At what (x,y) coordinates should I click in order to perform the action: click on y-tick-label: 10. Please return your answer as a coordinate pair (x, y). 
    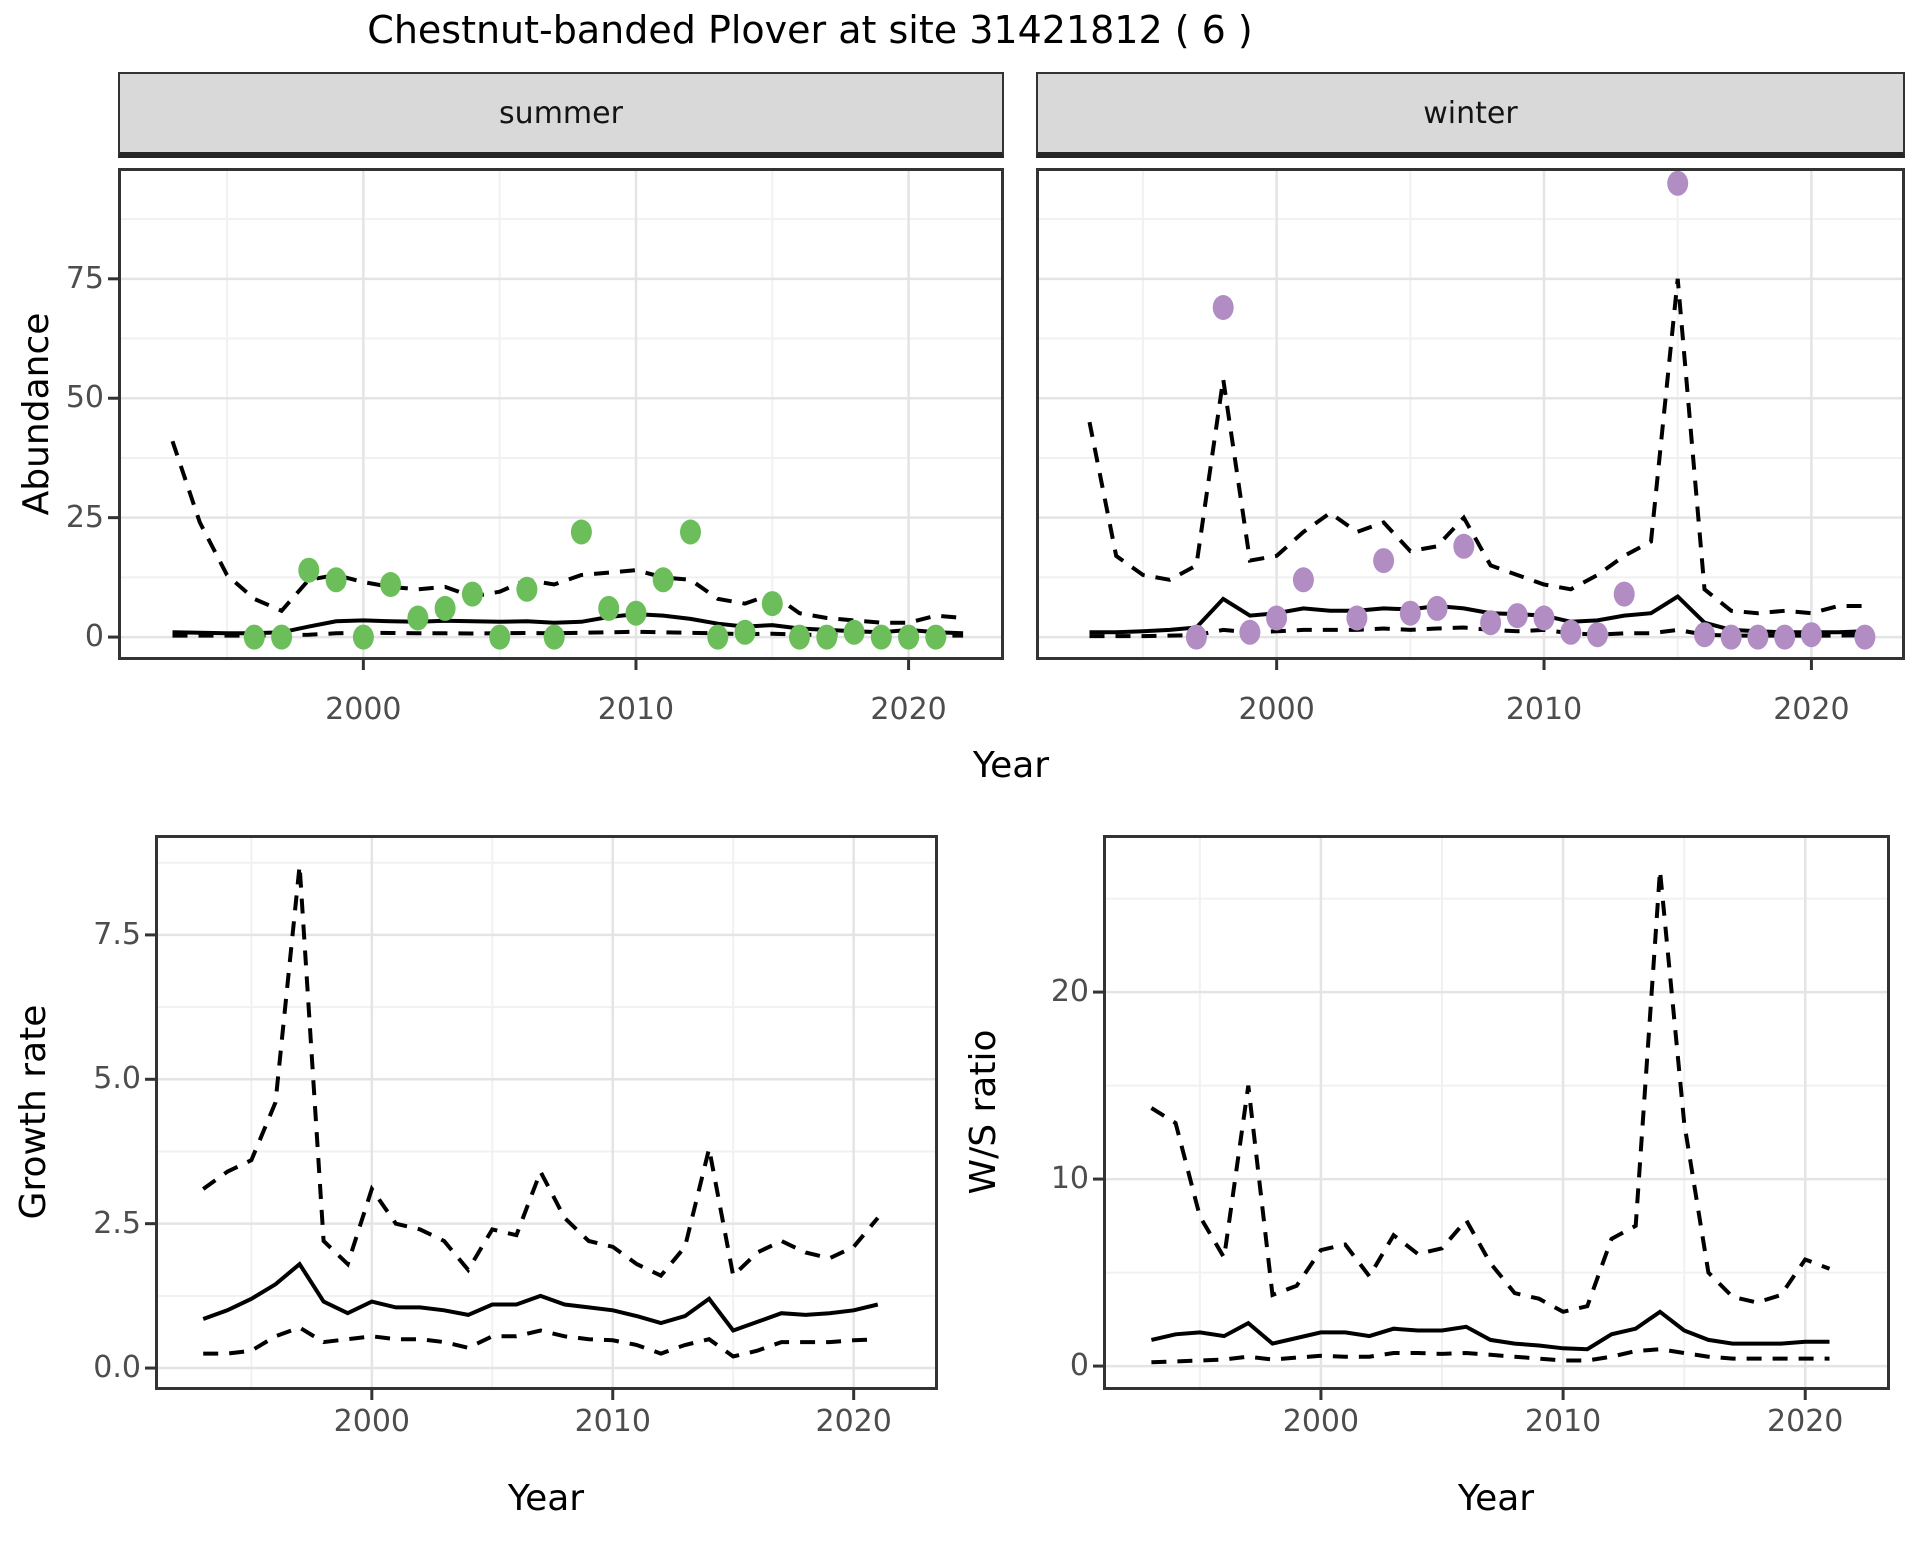
    Looking at the image, I should click on (1069, 1179).